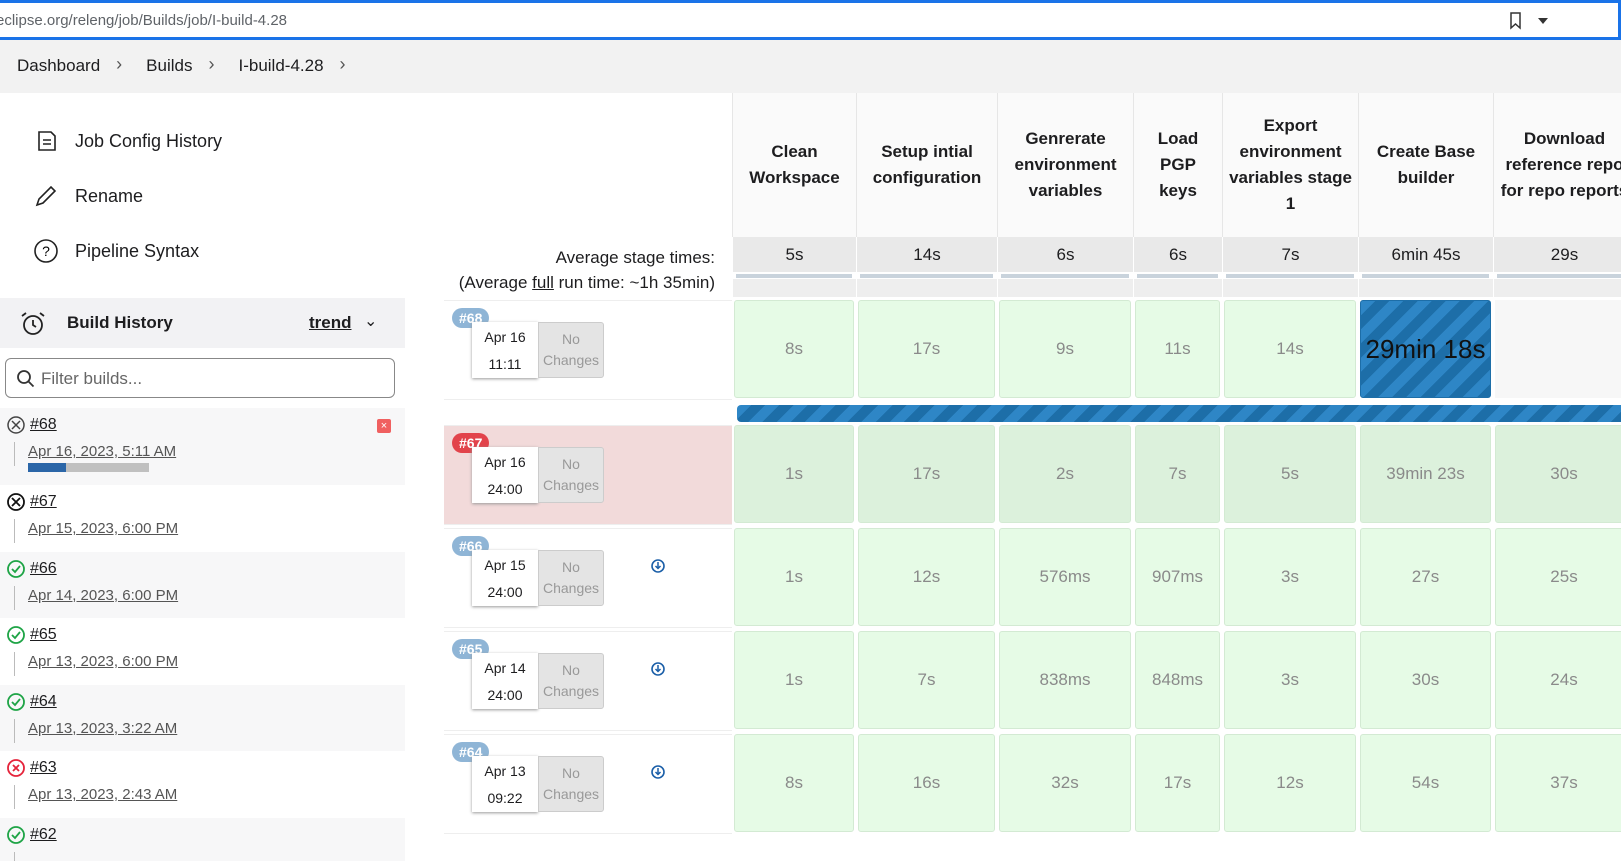 This screenshot has height=861, width=1621. Describe the element at coordinates (47, 467) in the screenshot. I see `progress-fill` at that location.